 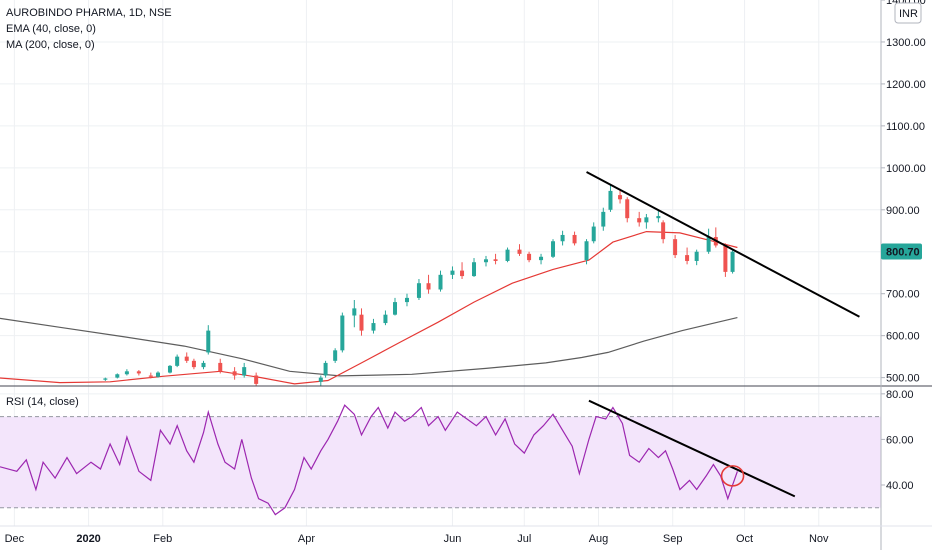 What do you see at coordinates (732, 476) in the screenshot?
I see `highlight-circle` at bounding box center [732, 476].